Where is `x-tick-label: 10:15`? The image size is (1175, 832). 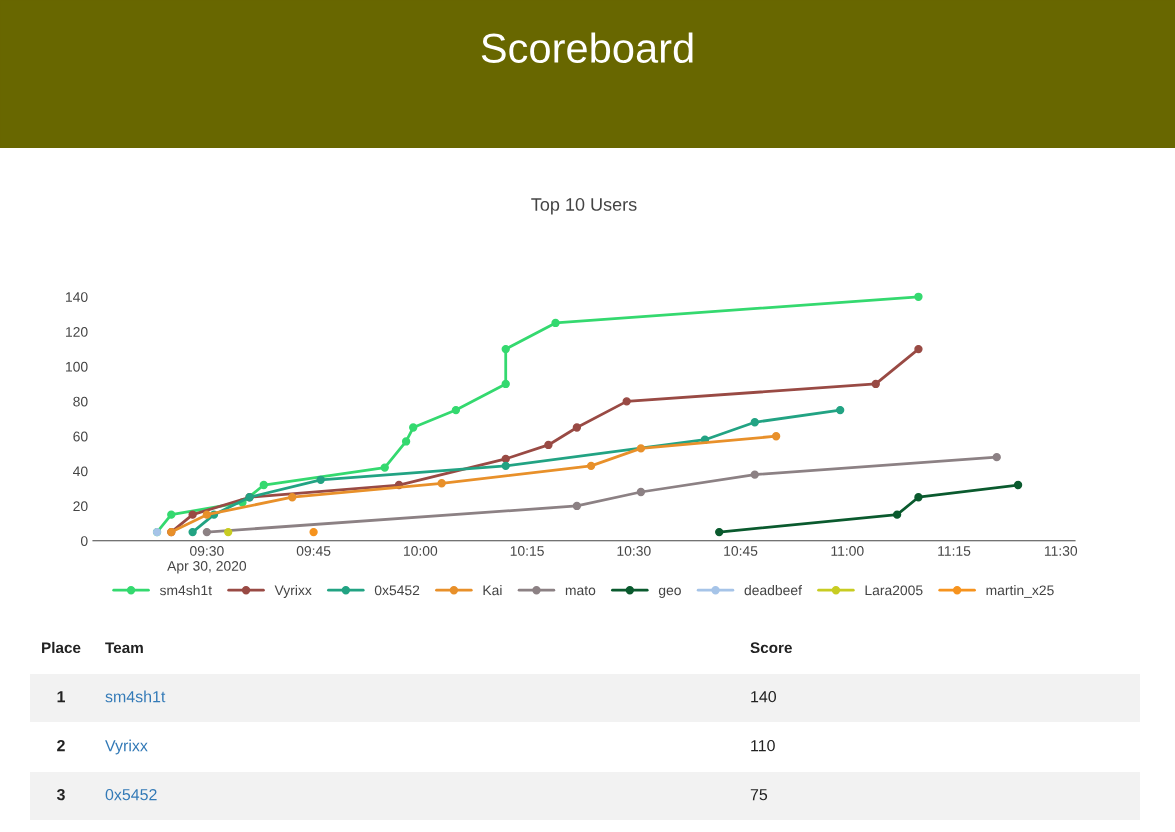 x-tick-label: 10:15 is located at coordinates (527, 551).